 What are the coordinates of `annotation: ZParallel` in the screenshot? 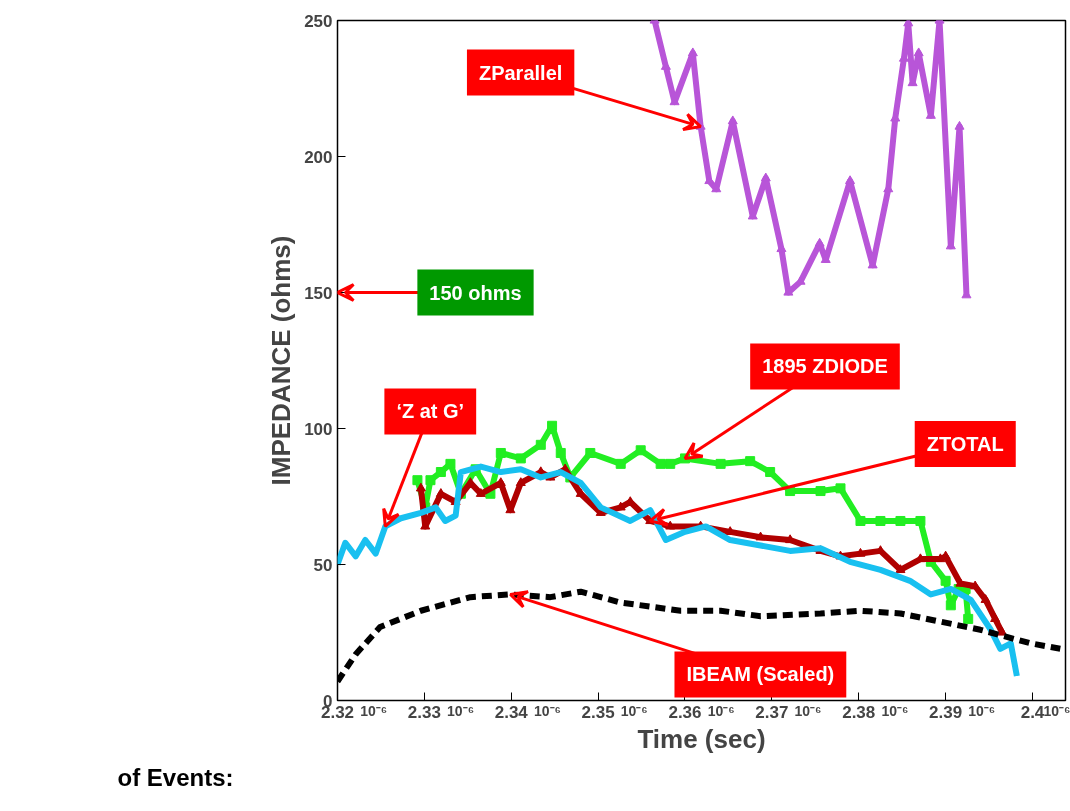 It's located at (520, 72).